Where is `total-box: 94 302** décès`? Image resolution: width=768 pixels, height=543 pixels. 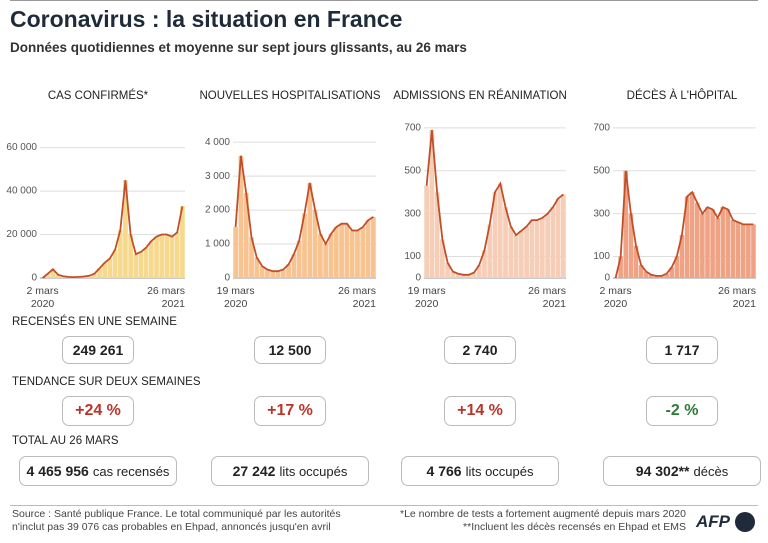 total-box: 94 302** décès is located at coordinates (682, 471).